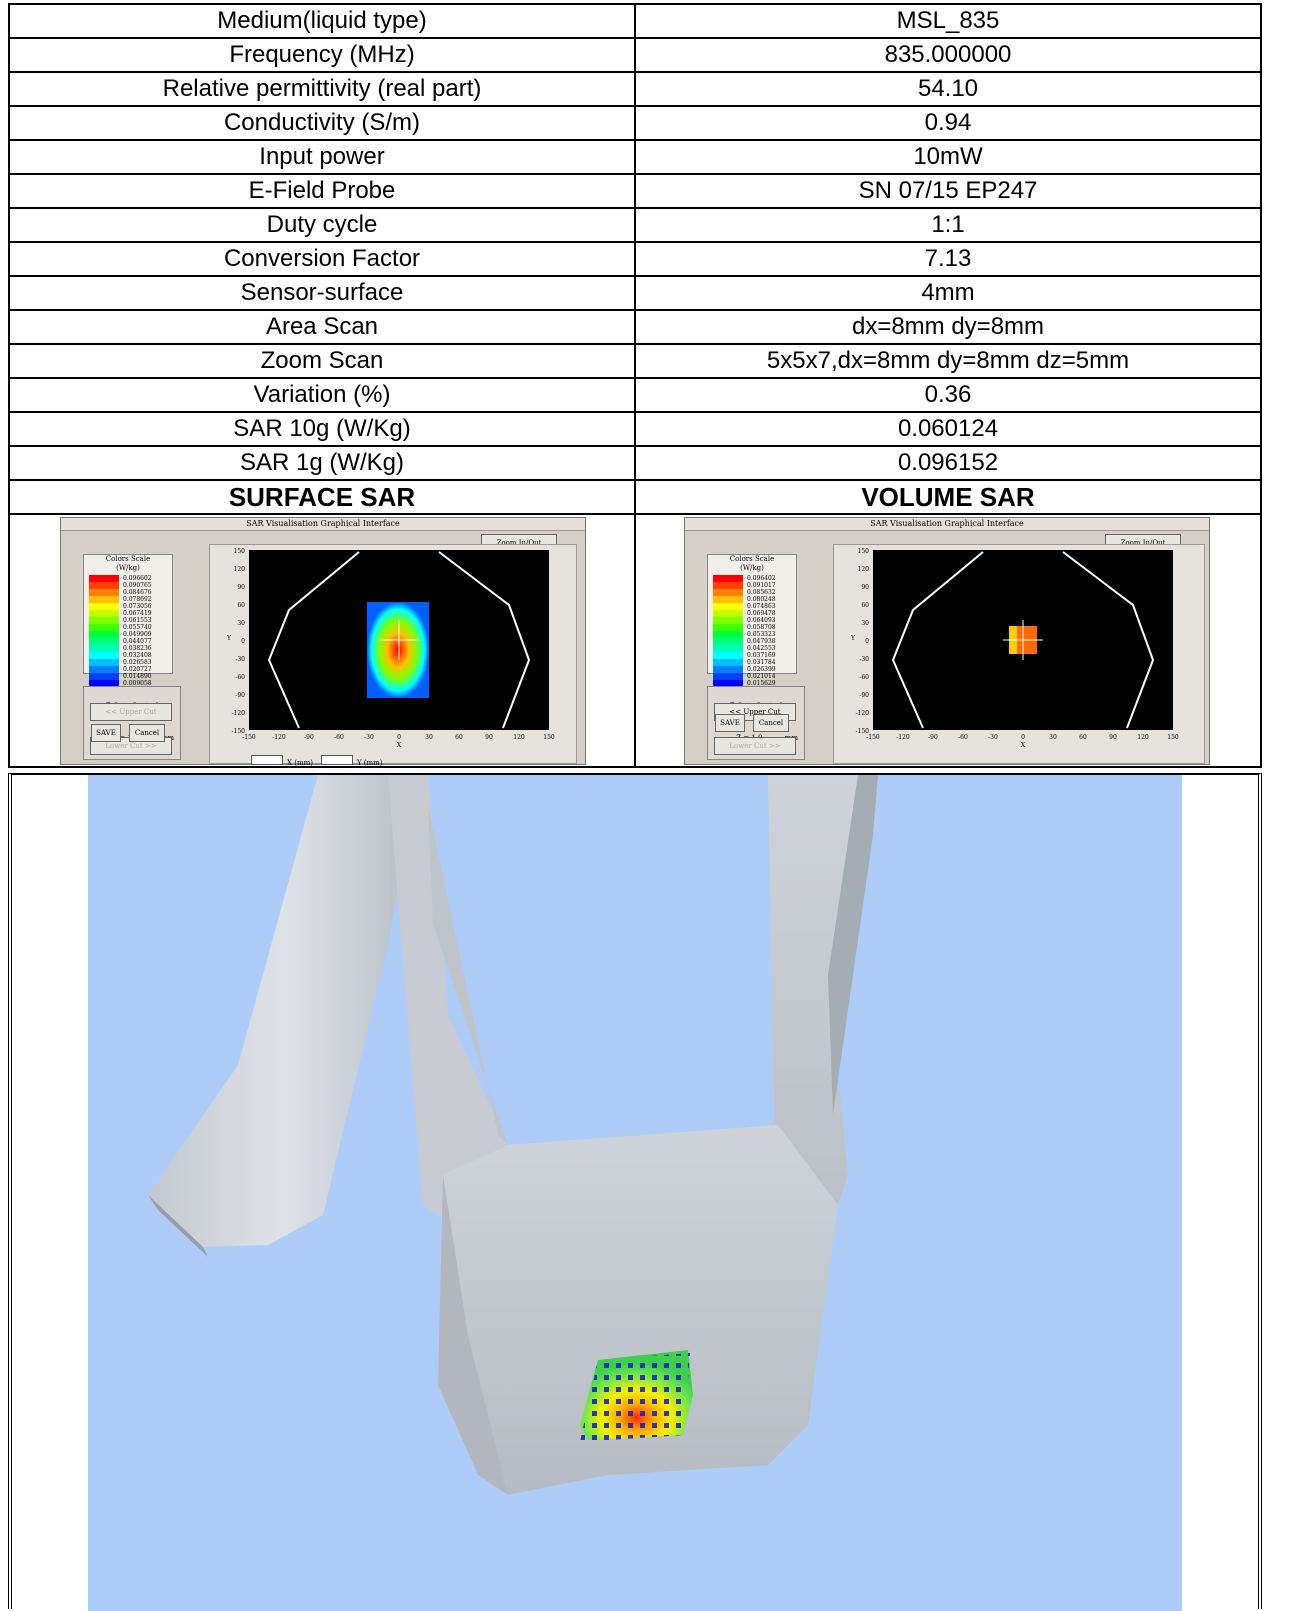 The height and width of the screenshot is (1611, 1292). I want to click on legend-value: 0.026399, so click(761, 669).